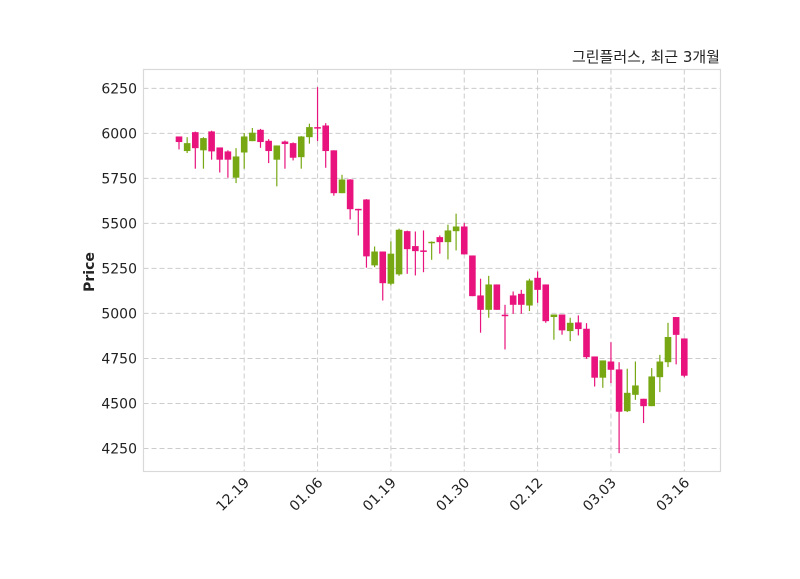  What do you see at coordinates (119, 269) in the screenshot?
I see `y-tick-label: 5250` at bounding box center [119, 269].